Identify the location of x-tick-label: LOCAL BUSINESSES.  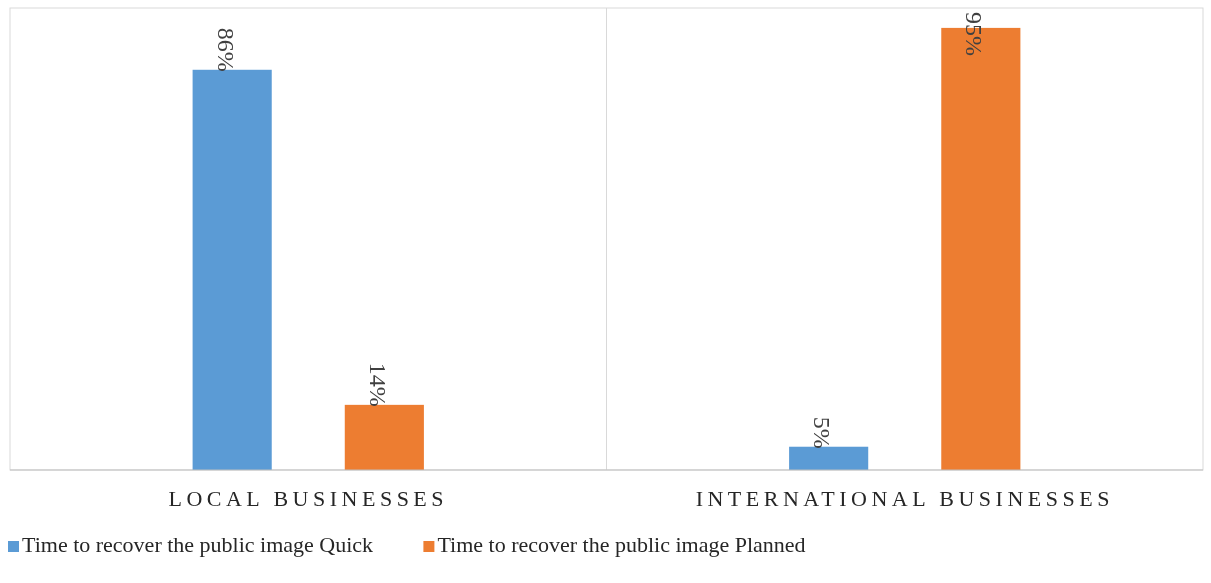
(308, 498).